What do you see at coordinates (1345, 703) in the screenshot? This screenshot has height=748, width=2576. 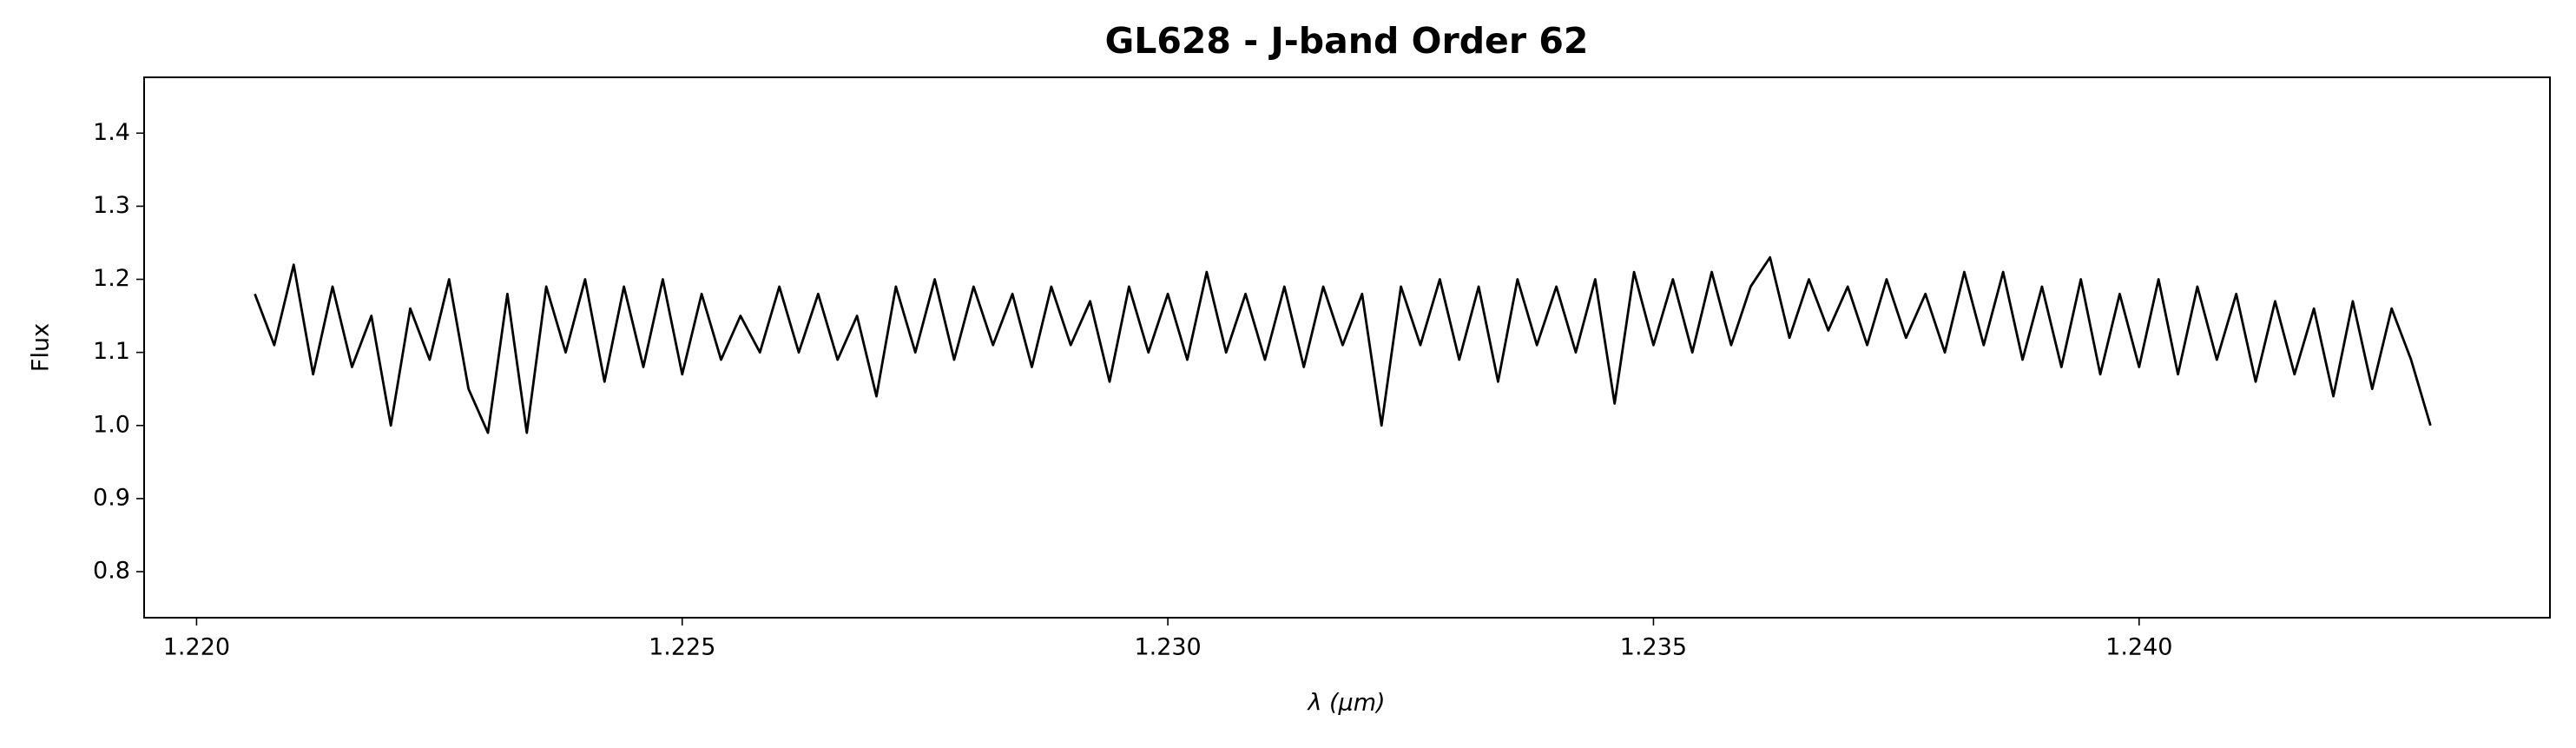 I see `x-axis-label: λ (μm)` at bounding box center [1345, 703].